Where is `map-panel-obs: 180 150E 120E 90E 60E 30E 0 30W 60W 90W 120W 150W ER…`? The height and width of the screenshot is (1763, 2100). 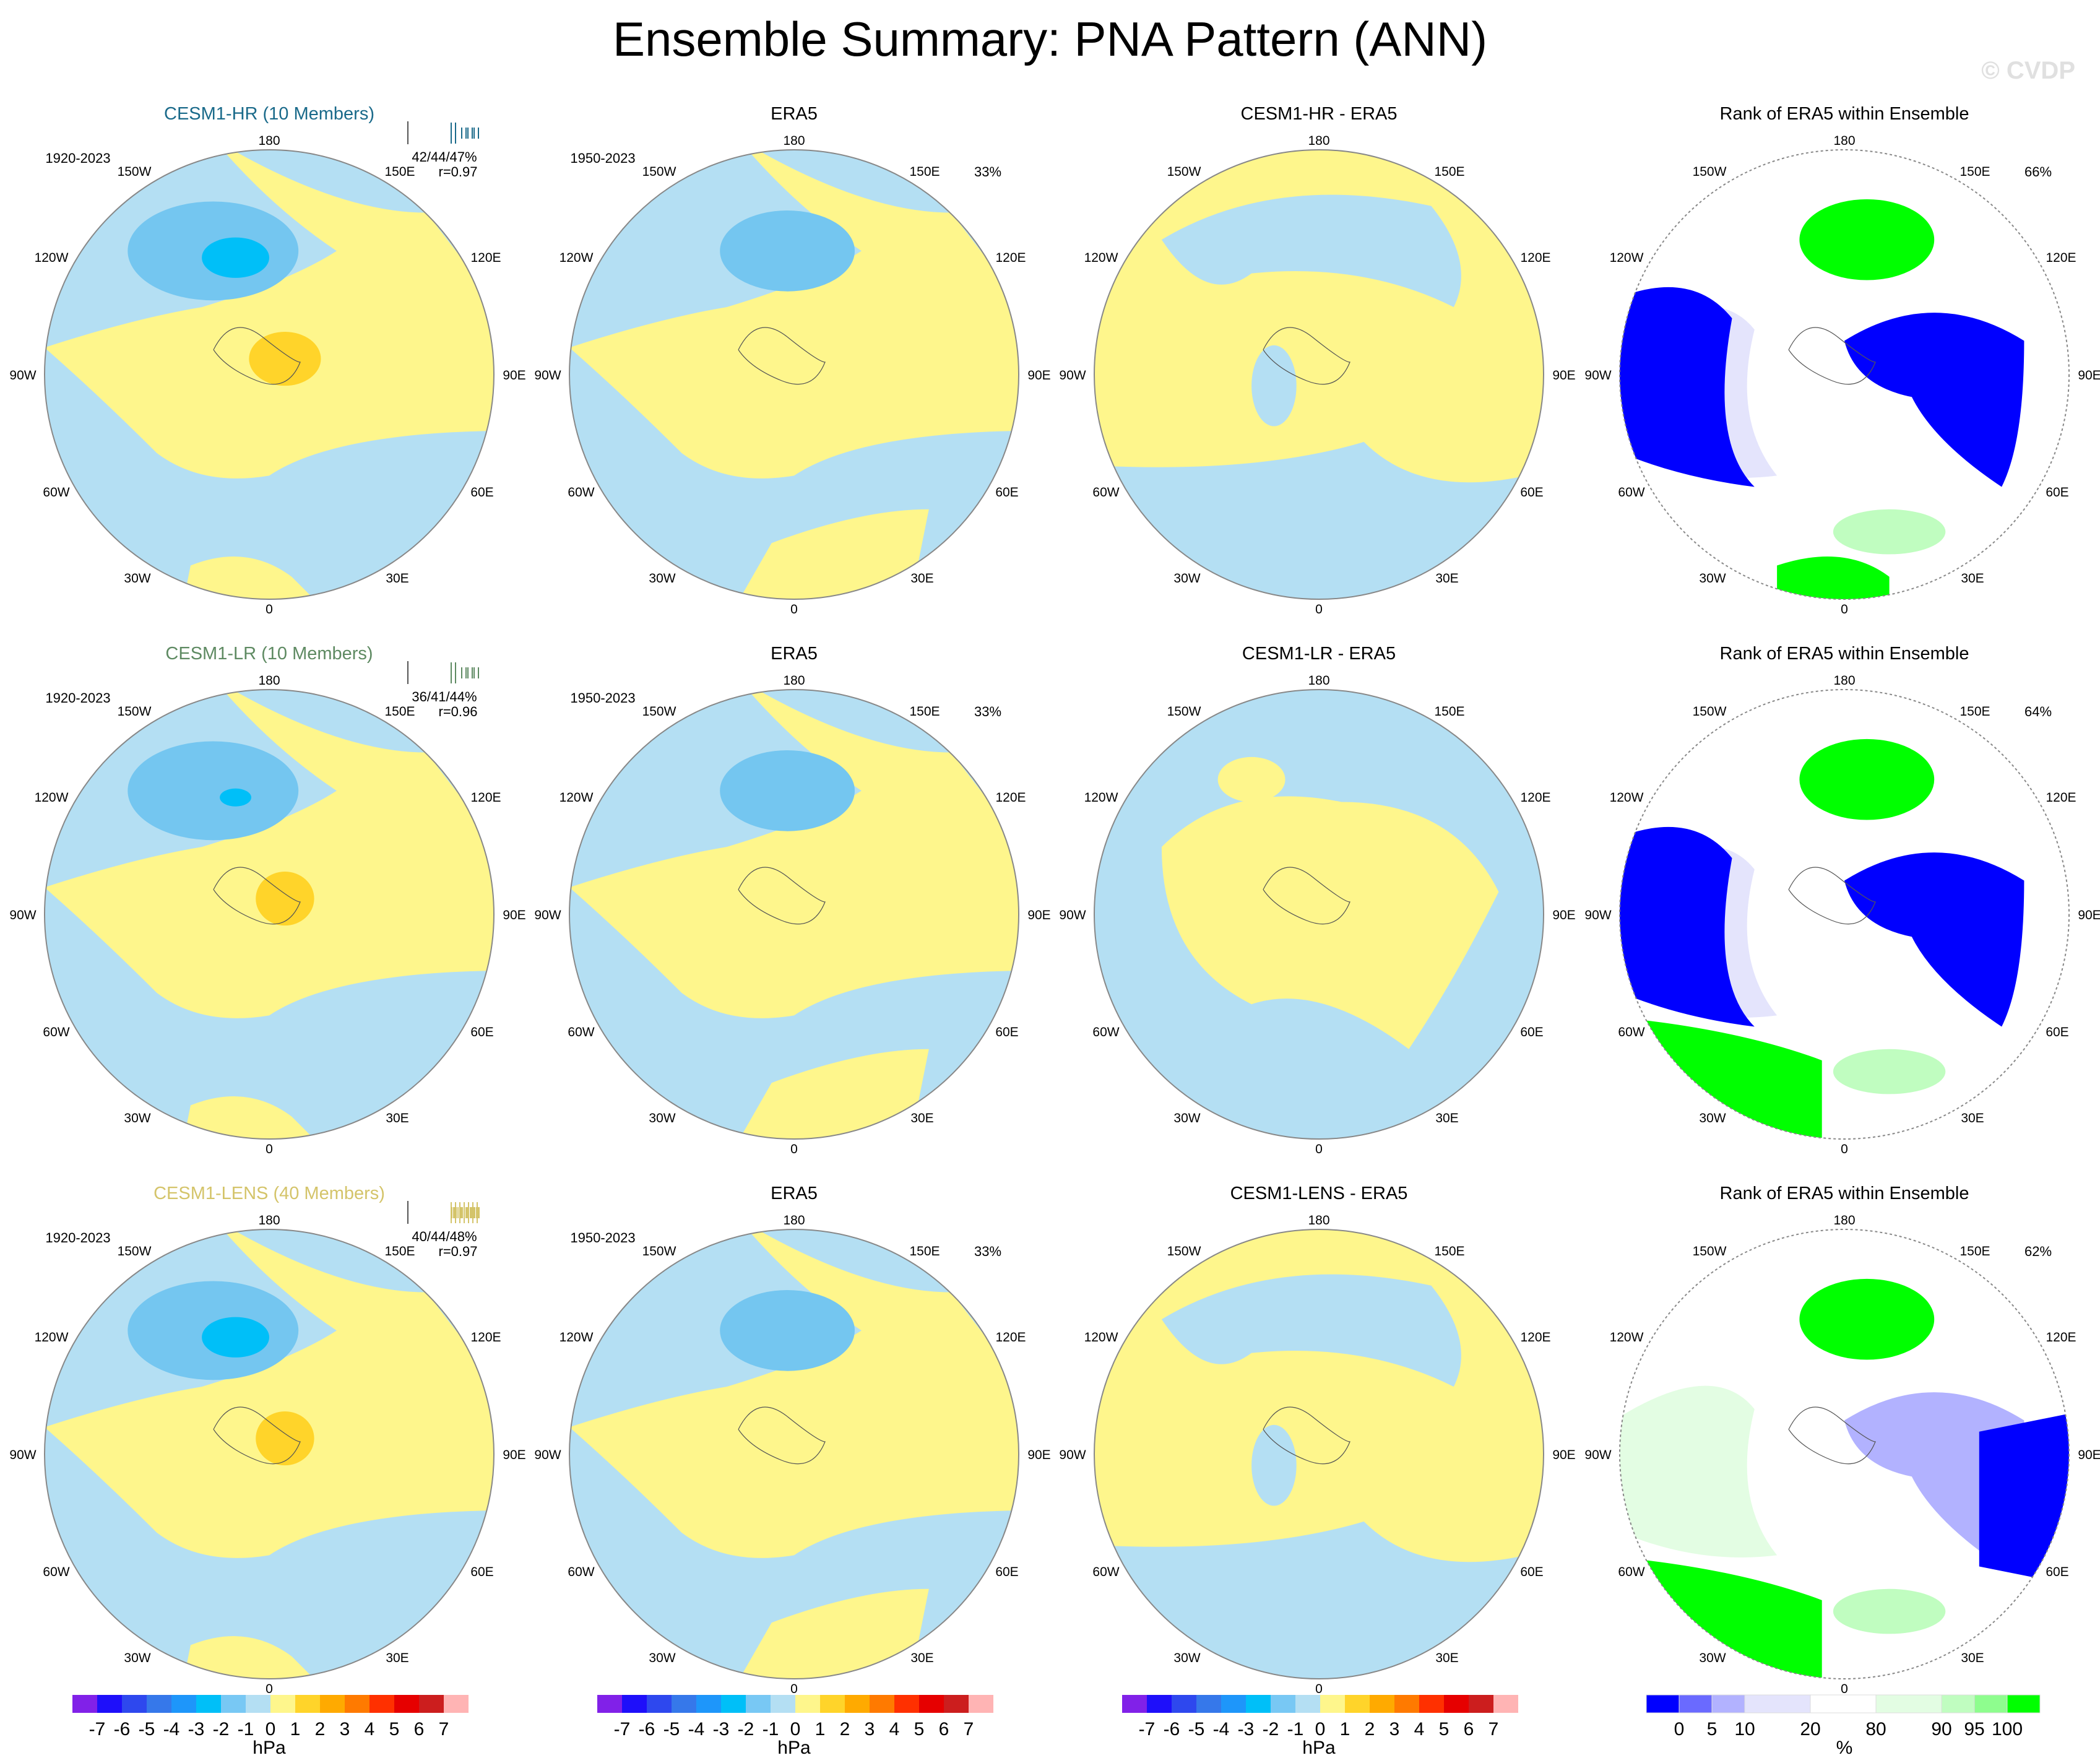
map-panel-obs: 180 150E 120E 90E 60E 30E 0 30W 60W 90W 120W 150W ER… is located at coordinates (792, 900).